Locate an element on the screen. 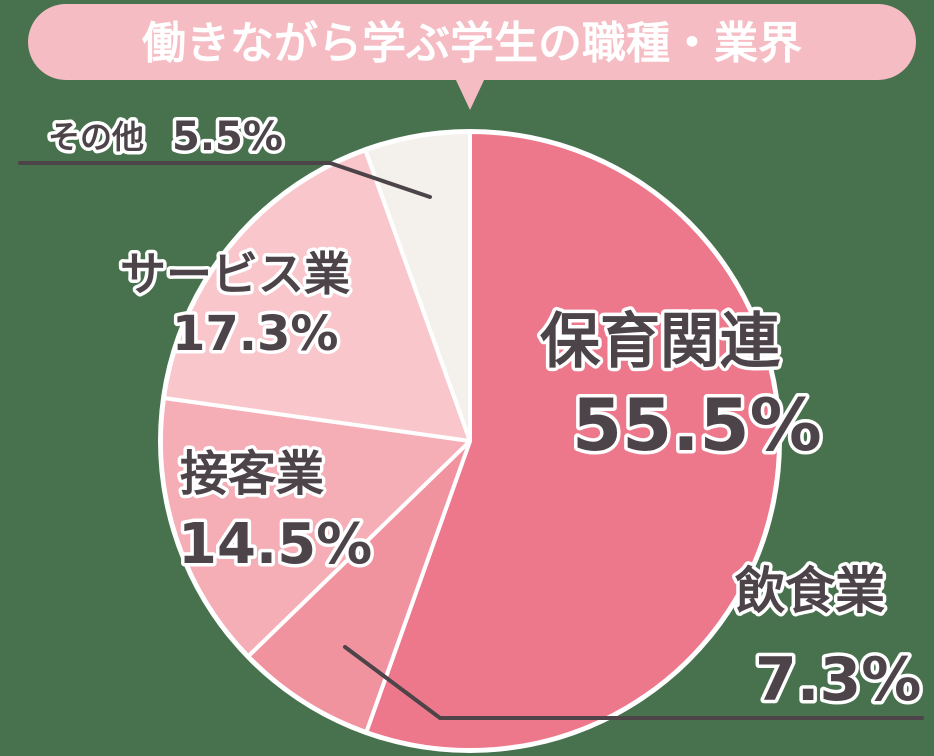 The height and width of the screenshot is (756, 934). label-sekkyaku-name: 接客業 is located at coordinates (252, 474).